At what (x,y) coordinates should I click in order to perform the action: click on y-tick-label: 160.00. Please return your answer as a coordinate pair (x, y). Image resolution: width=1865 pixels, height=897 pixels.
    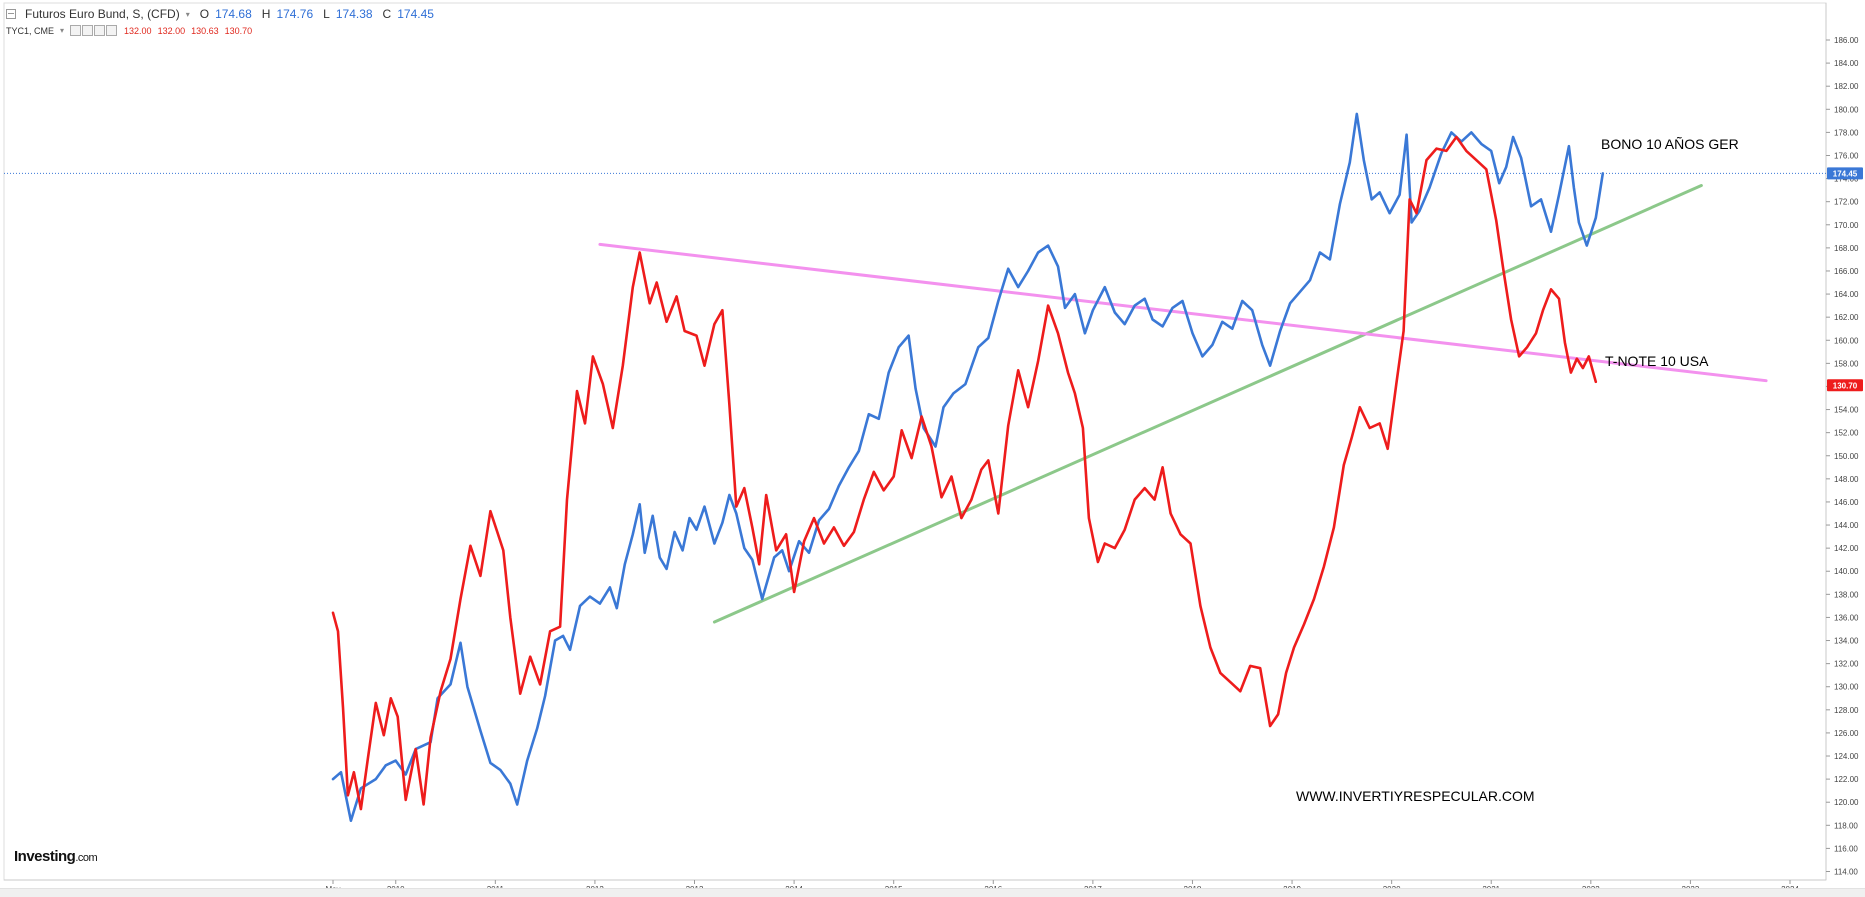
    Looking at the image, I should click on (1846, 340).